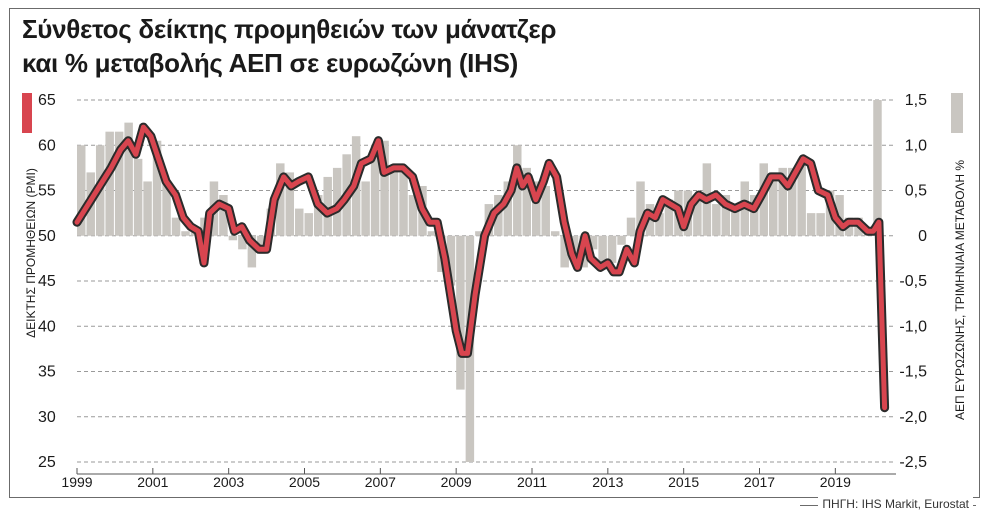 The width and height of the screenshot is (987, 517). What do you see at coordinates (47, 281) in the screenshot?
I see `left-tick-label: 45` at bounding box center [47, 281].